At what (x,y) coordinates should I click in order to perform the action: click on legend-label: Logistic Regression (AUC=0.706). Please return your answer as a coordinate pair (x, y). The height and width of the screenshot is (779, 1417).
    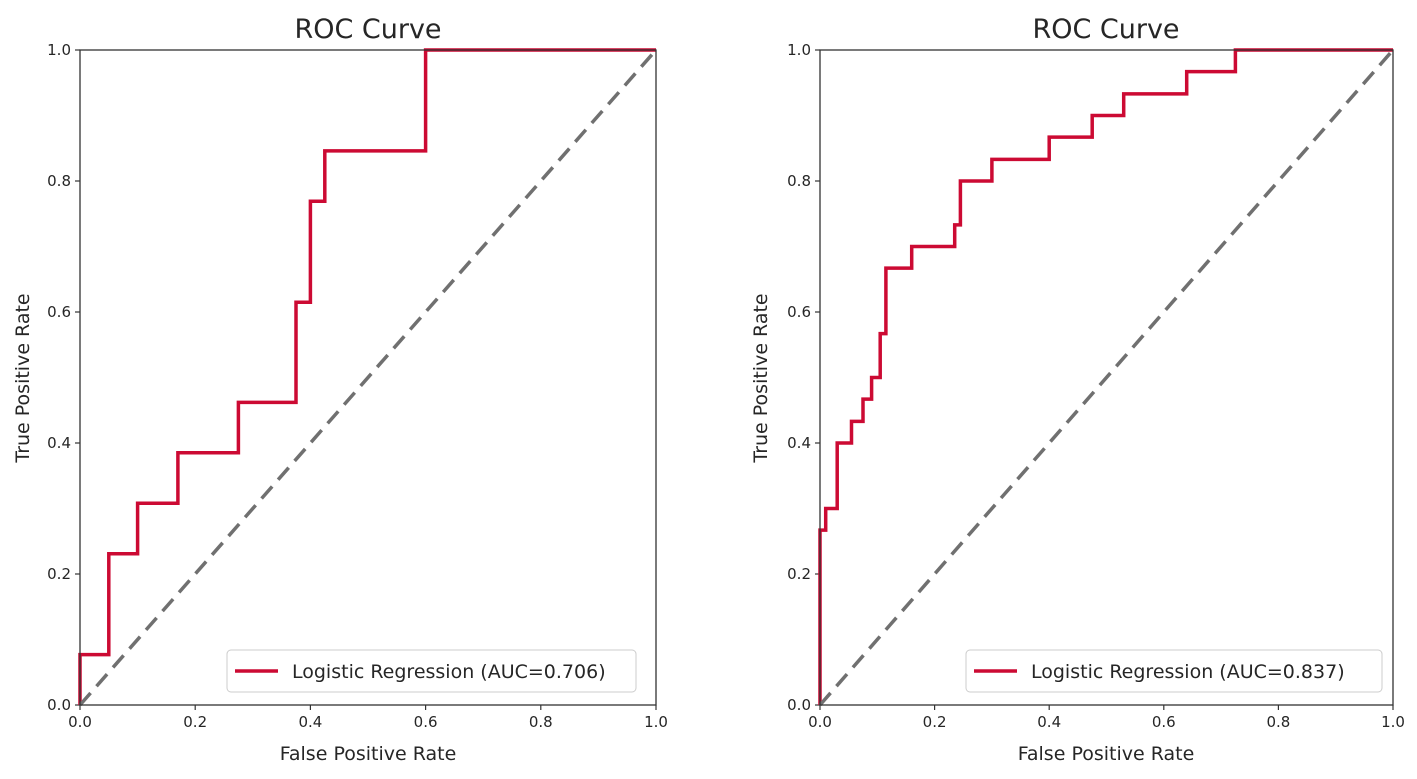
    Looking at the image, I should click on (449, 672).